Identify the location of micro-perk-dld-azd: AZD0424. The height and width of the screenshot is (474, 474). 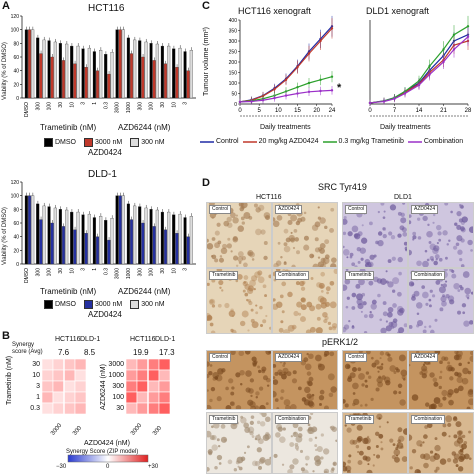
(441, 380).